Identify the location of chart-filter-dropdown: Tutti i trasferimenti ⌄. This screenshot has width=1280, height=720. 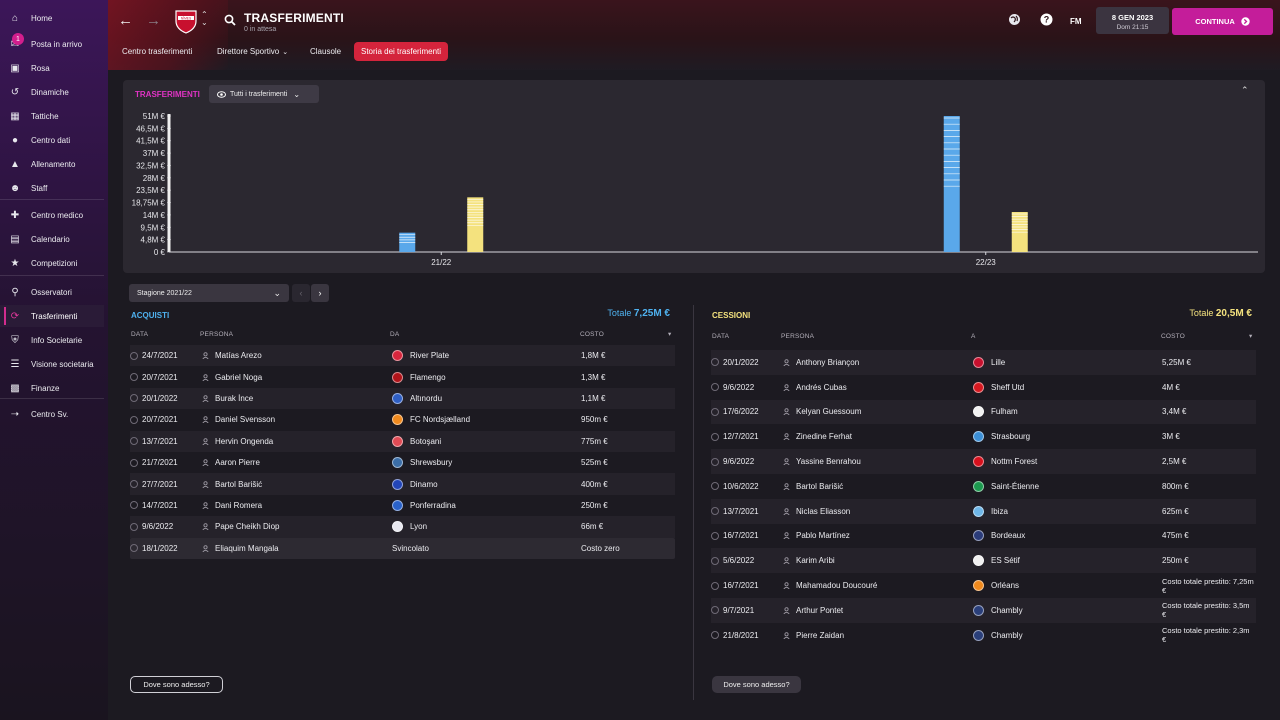
(264, 94).